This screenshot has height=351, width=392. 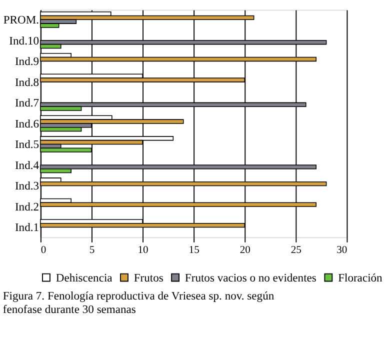 What do you see at coordinates (27, 104) in the screenshot?
I see `y-tick-label: Ind.7` at bounding box center [27, 104].